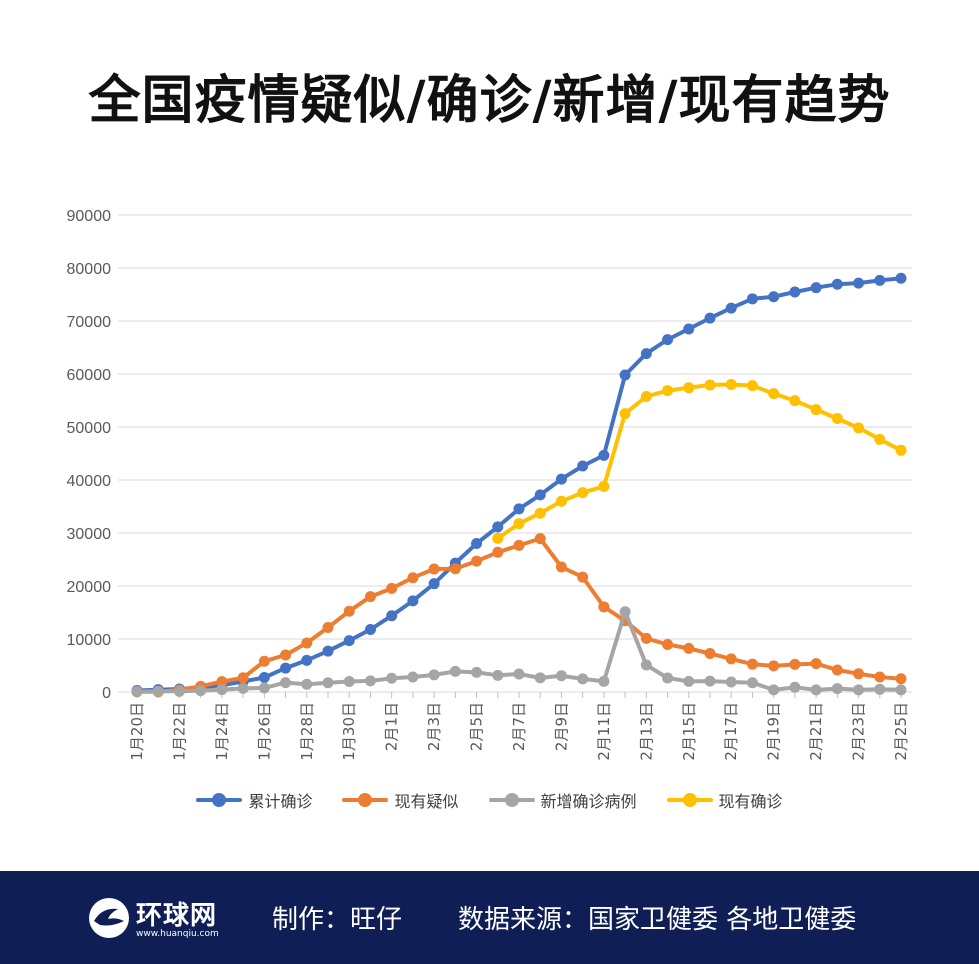  I want to click on source-text: 数据来源：国家卫健委 各地卫健委, so click(657, 920).